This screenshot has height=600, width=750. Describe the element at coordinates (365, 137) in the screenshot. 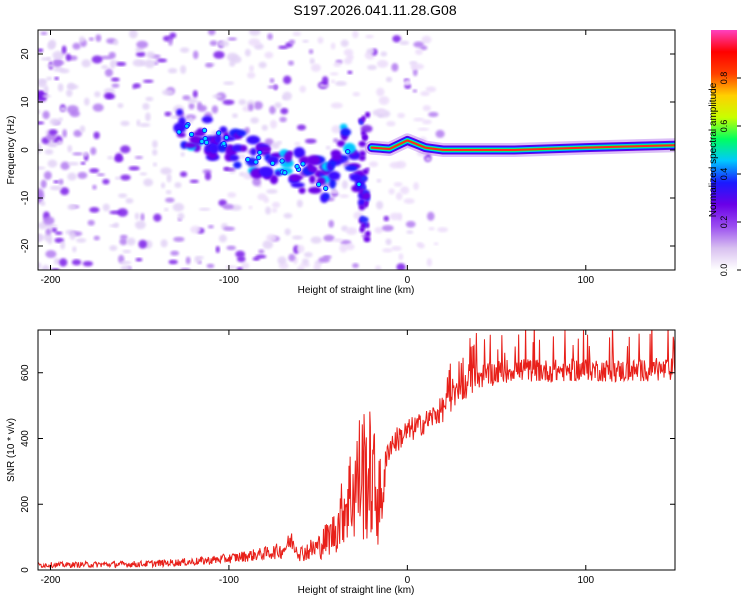

I see `spectrogram-streak-blob` at that location.